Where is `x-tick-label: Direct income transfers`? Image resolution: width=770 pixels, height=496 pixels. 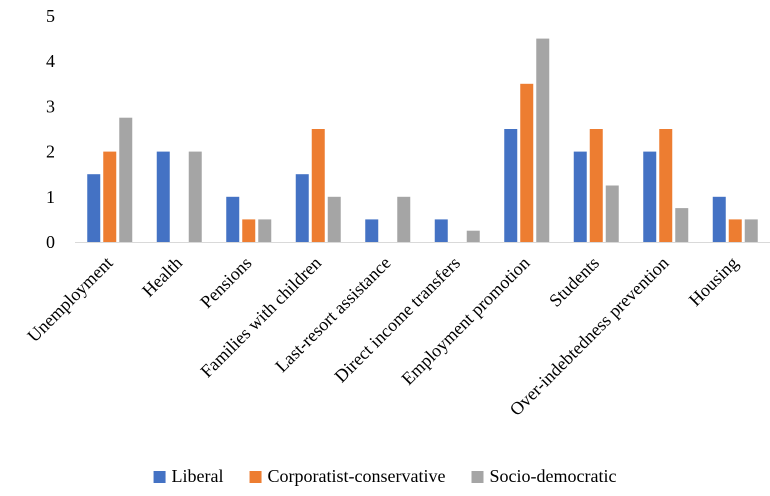 x-tick-label: Direct income transfers is located at coordinates (397, 320).